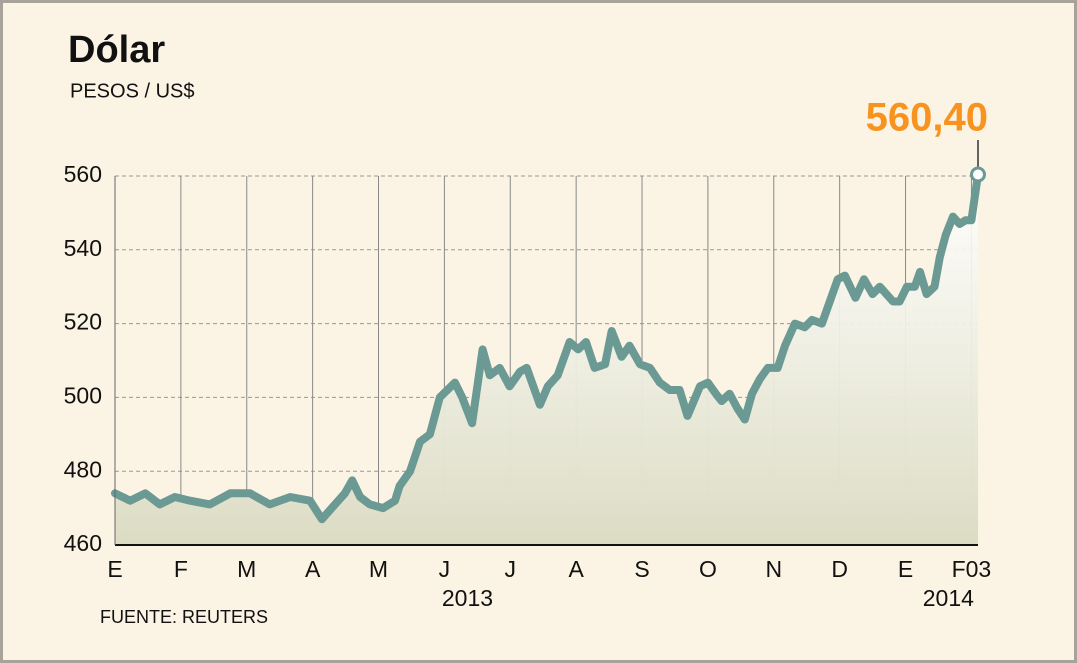 The width and height of the screenshot is (1077, 663). I want to click on y-tick-label: 540, so click(83, 248).